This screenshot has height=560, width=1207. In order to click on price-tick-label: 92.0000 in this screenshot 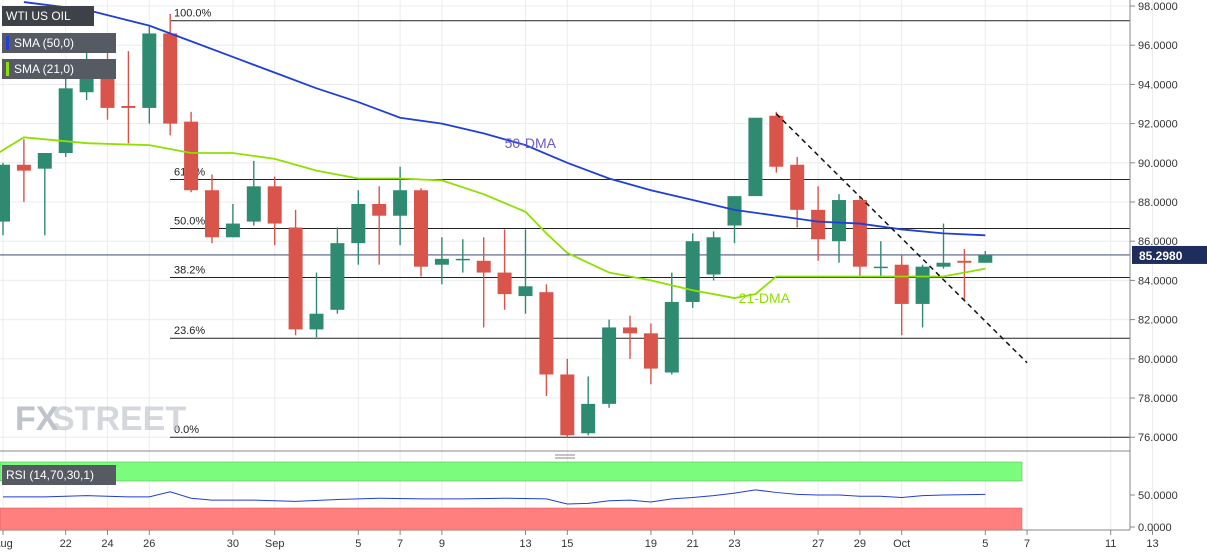, I will do `click(1158, 125)`.